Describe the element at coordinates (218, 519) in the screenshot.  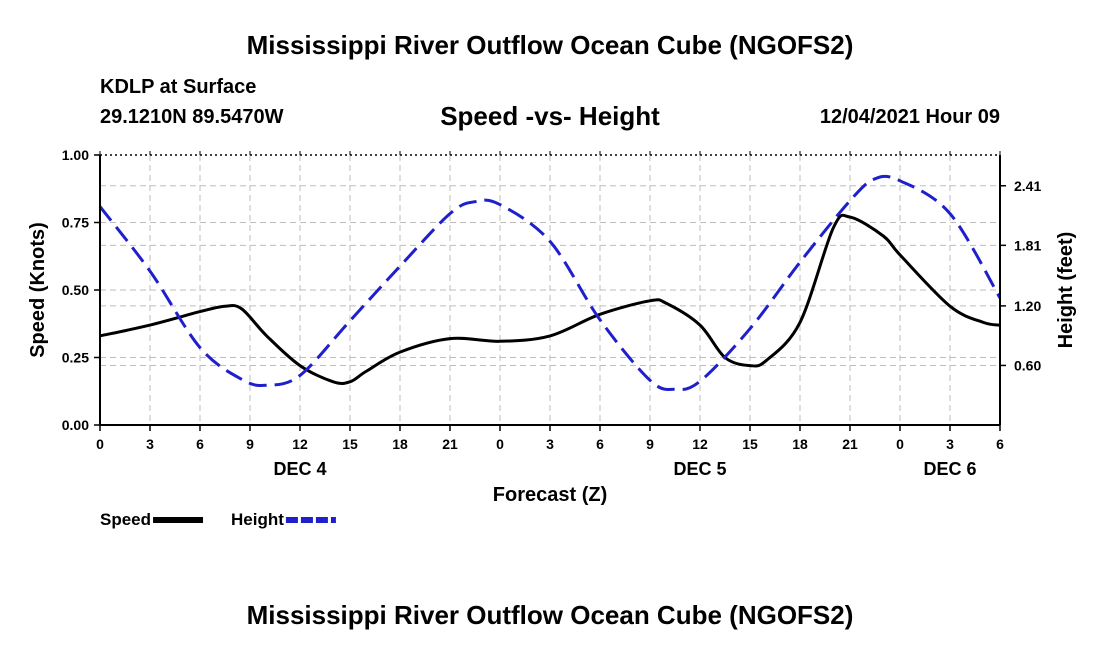
I see `legend: Speed Height` at that location.